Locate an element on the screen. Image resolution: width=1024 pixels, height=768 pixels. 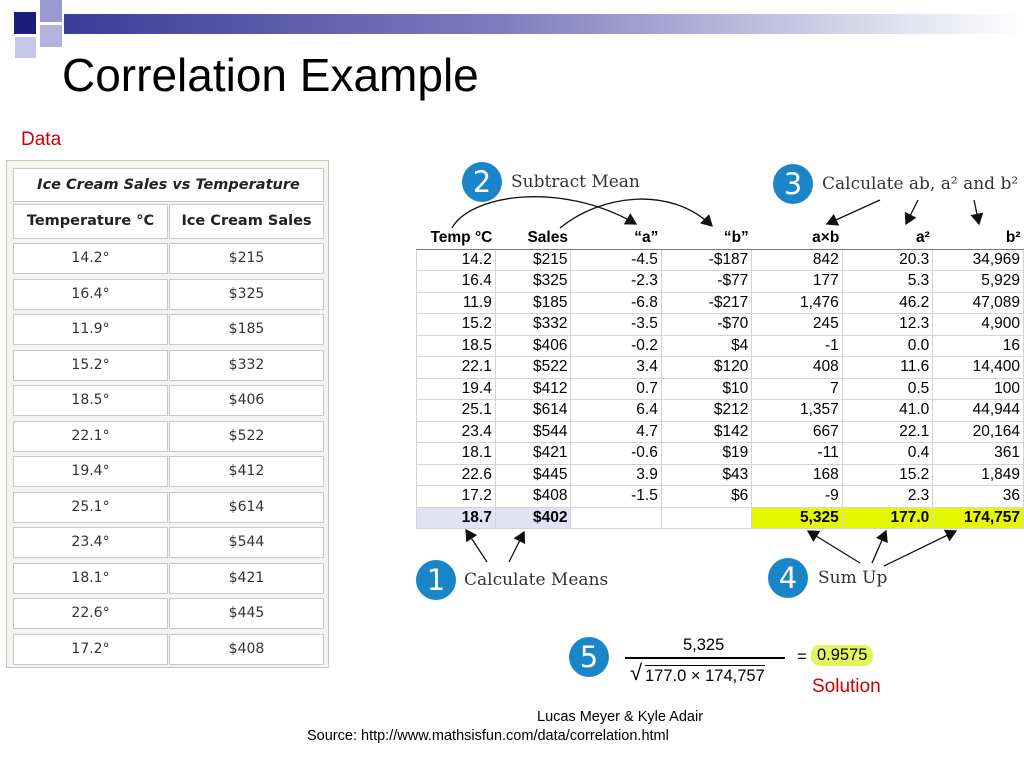
step-2-label: Subtract Mean is located at coordinates (575, 182).